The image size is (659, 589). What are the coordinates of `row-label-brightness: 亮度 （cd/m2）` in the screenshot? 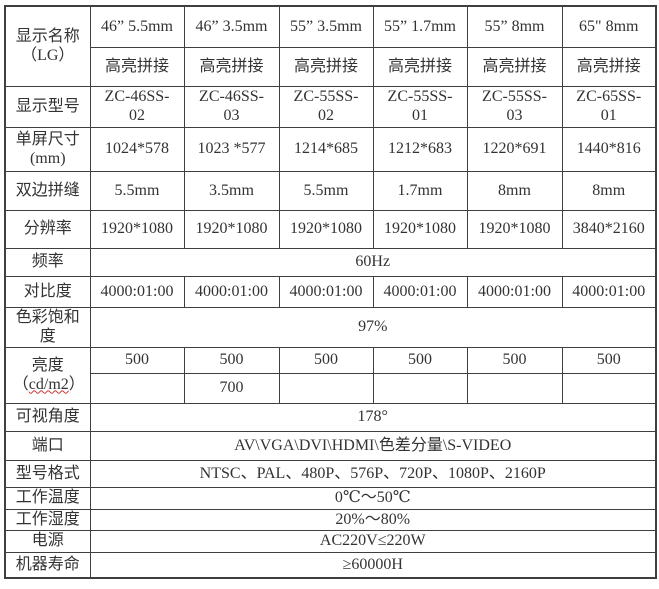 It's located at (47, 375).